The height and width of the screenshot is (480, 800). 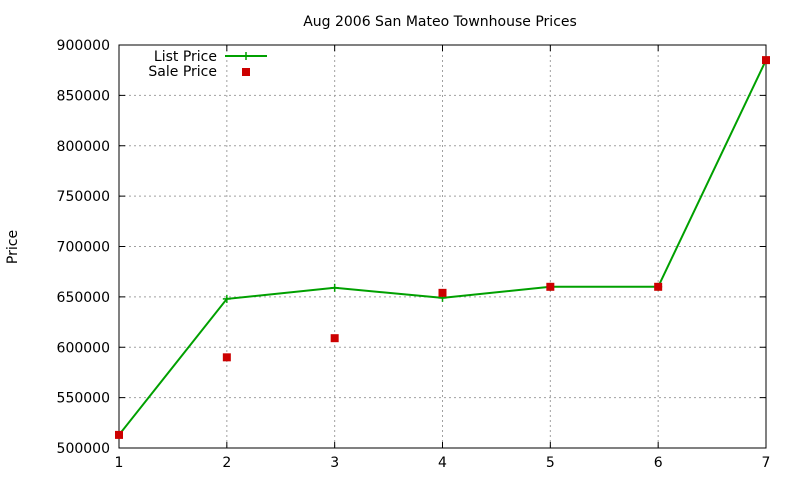 What do you see at coordinates (83, 96) in the screenshot?
I see `y-tick-label: 850000` at bounding box center [83, 96].